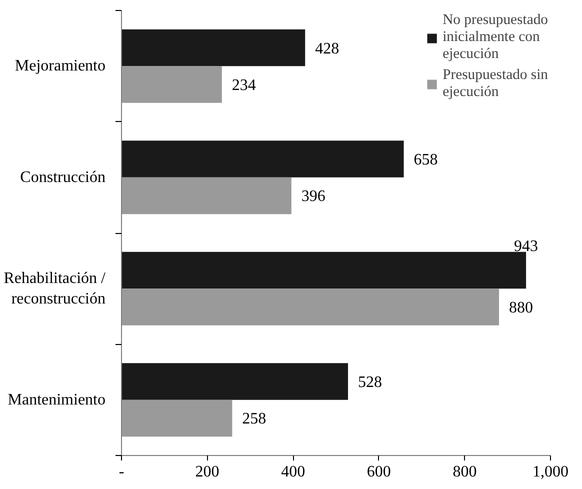  Describe the element at coordinates (121, 472) in the screenshot. I see `x-tick-label: -` at that location.